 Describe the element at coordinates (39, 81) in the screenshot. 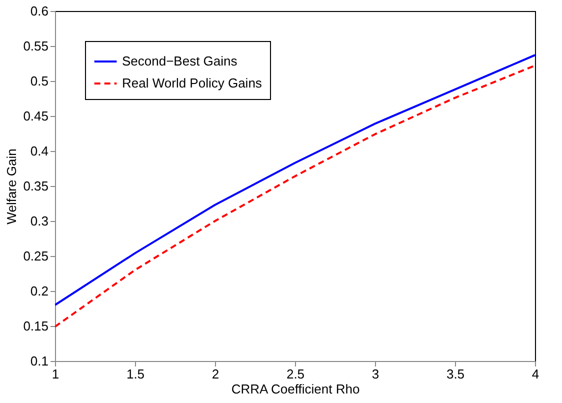

I see `y-tick-label: 0.5` at that location.